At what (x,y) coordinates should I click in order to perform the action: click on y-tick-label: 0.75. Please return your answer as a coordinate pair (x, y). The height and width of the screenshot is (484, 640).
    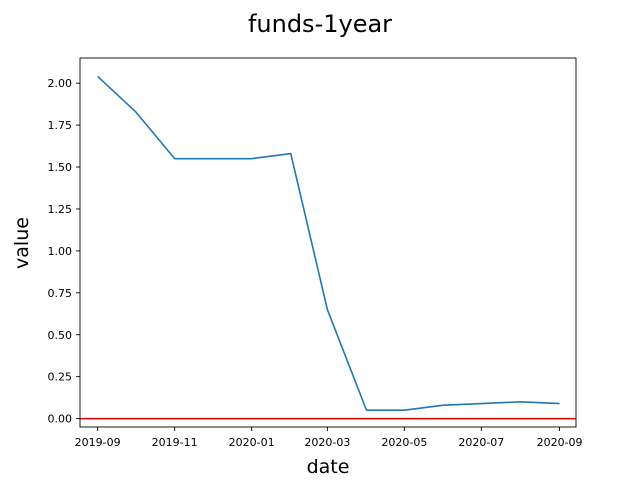
    Looking at the image, I should click on (60, 293).